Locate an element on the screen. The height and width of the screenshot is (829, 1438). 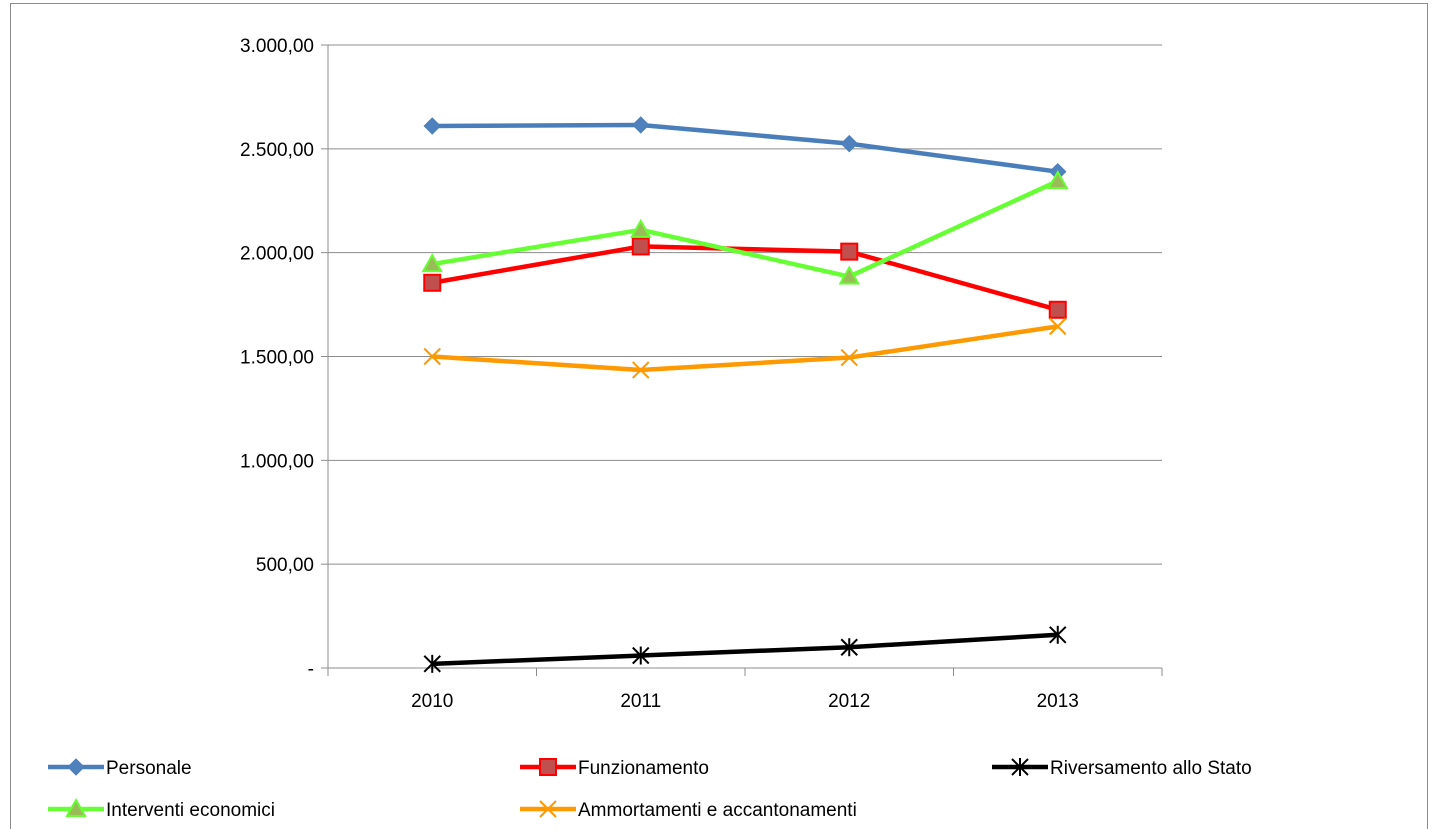
y-tick-label: - is located at coordinates (311, 669).